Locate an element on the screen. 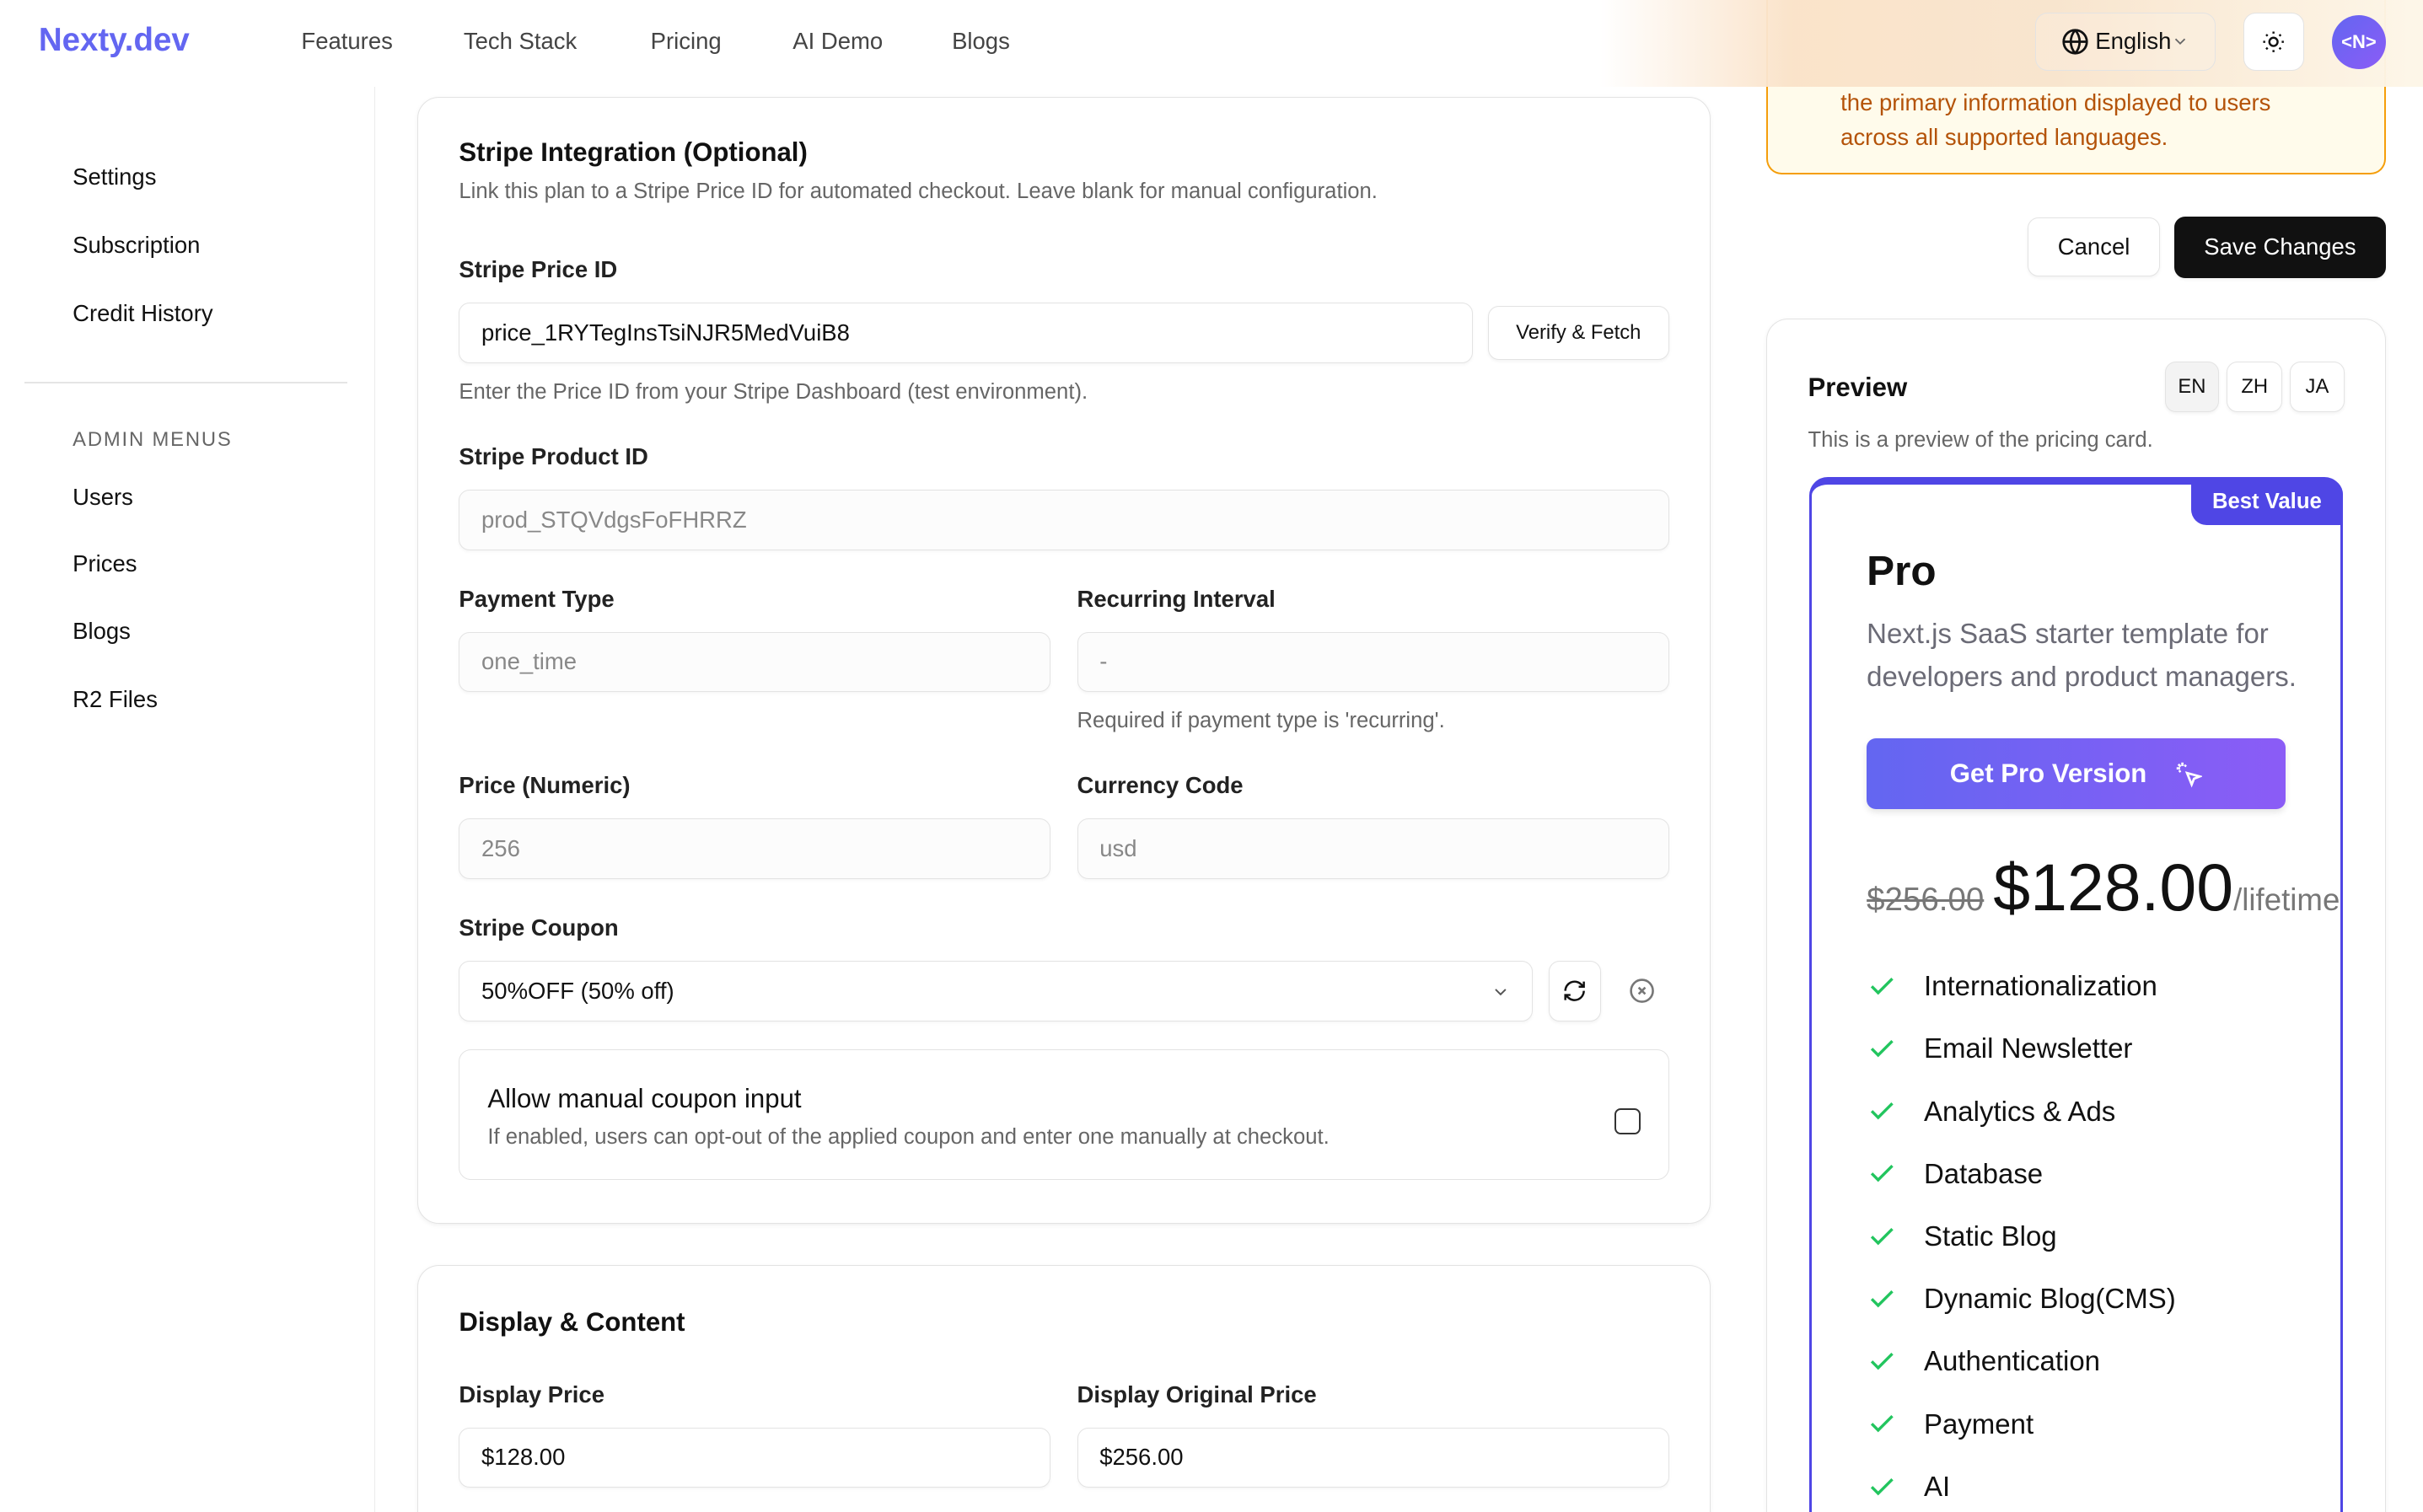 The width and height of the screenshot is (2423, 1512). price-label: Price (Numeric) is located at coordinates (545, 785).